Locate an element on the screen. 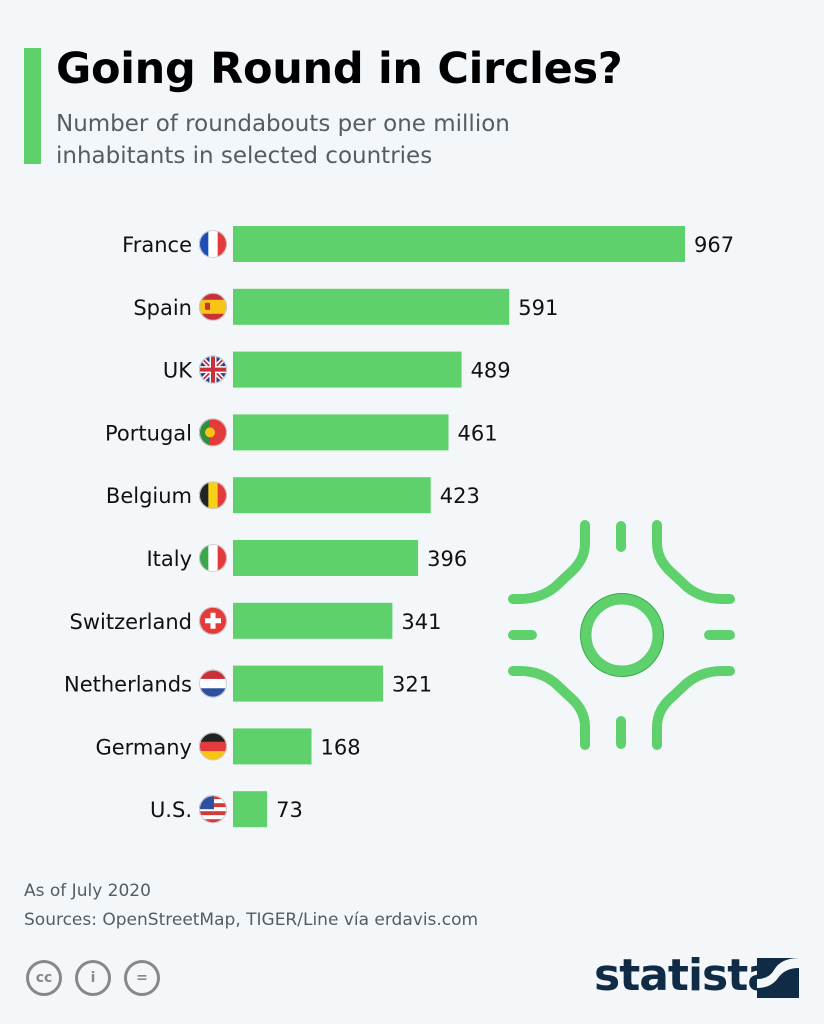  spain-flag-icon is located at coordinates (213, 306).